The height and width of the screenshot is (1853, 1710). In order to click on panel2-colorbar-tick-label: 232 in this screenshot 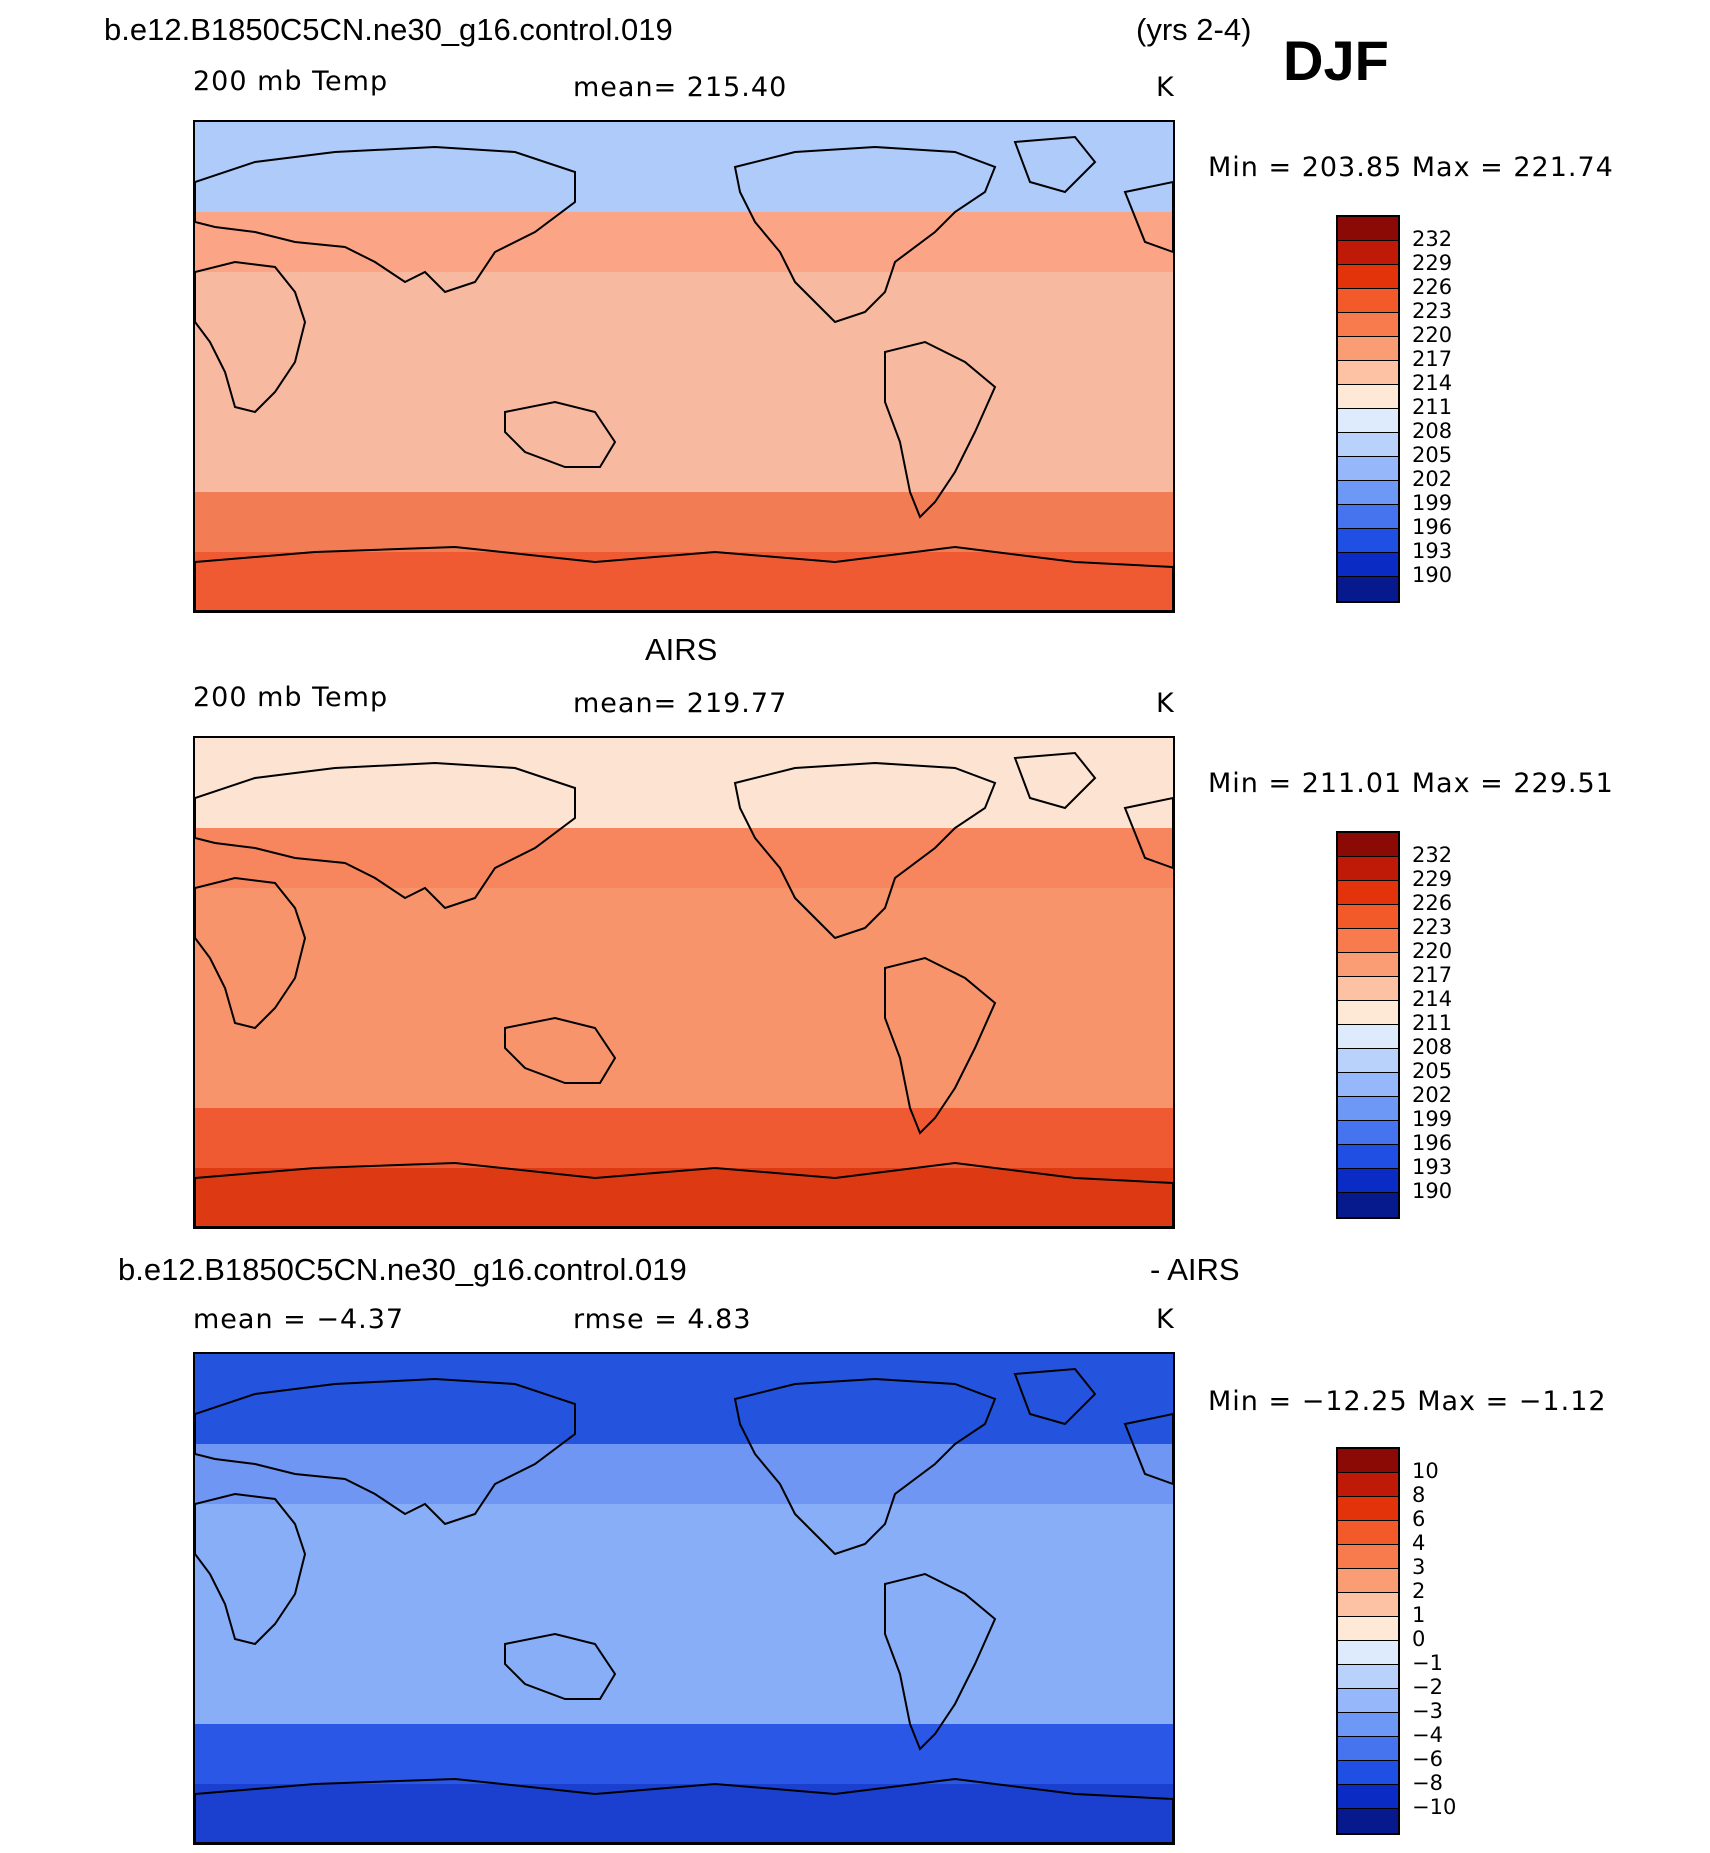, I will do `click(1432, 855)`.